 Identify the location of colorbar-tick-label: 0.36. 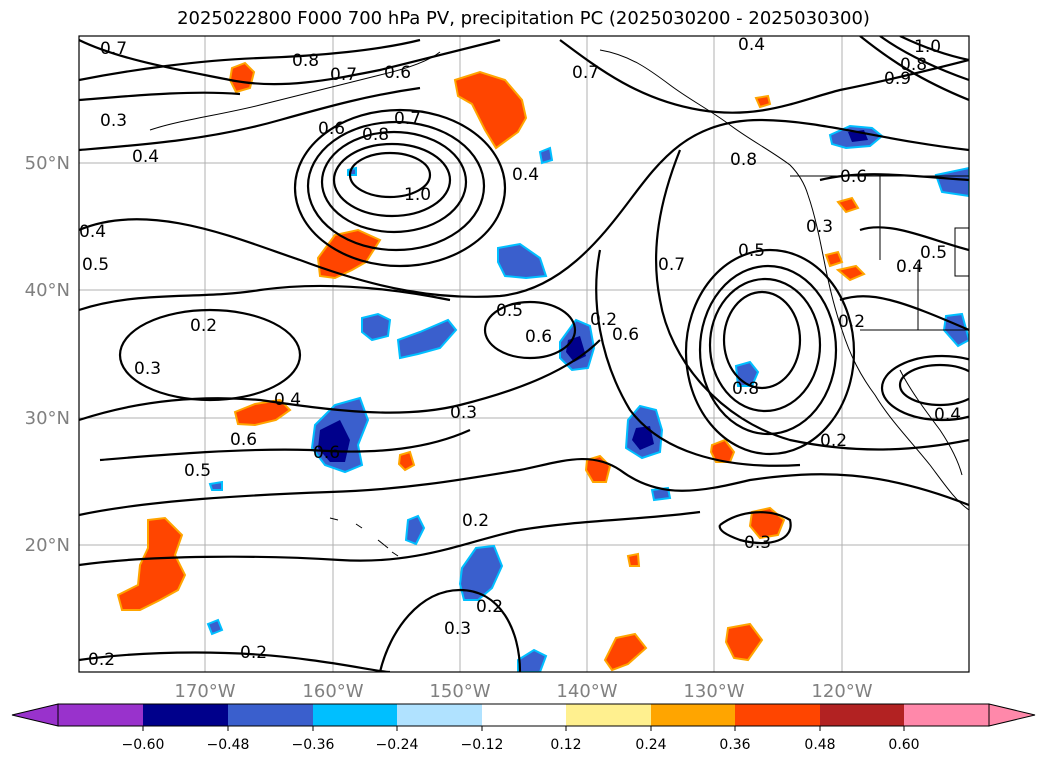
(734, 745).